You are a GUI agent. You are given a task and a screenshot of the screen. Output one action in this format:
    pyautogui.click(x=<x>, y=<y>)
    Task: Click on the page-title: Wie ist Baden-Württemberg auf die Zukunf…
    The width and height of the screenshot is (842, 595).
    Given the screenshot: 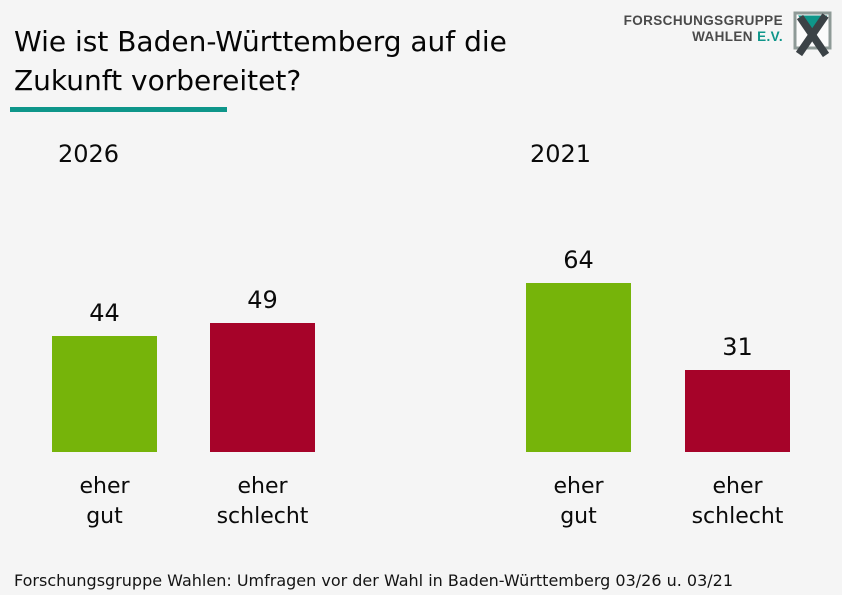 What is the action you would take?
    pyautogui.click(x=260, y=61)
    